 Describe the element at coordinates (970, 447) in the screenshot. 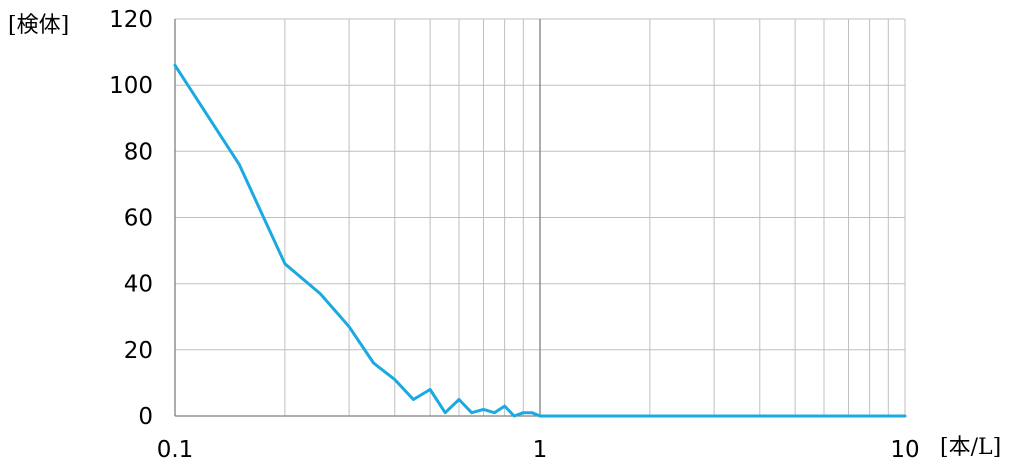

I see `x-axis-label: [本/L]` at that location.